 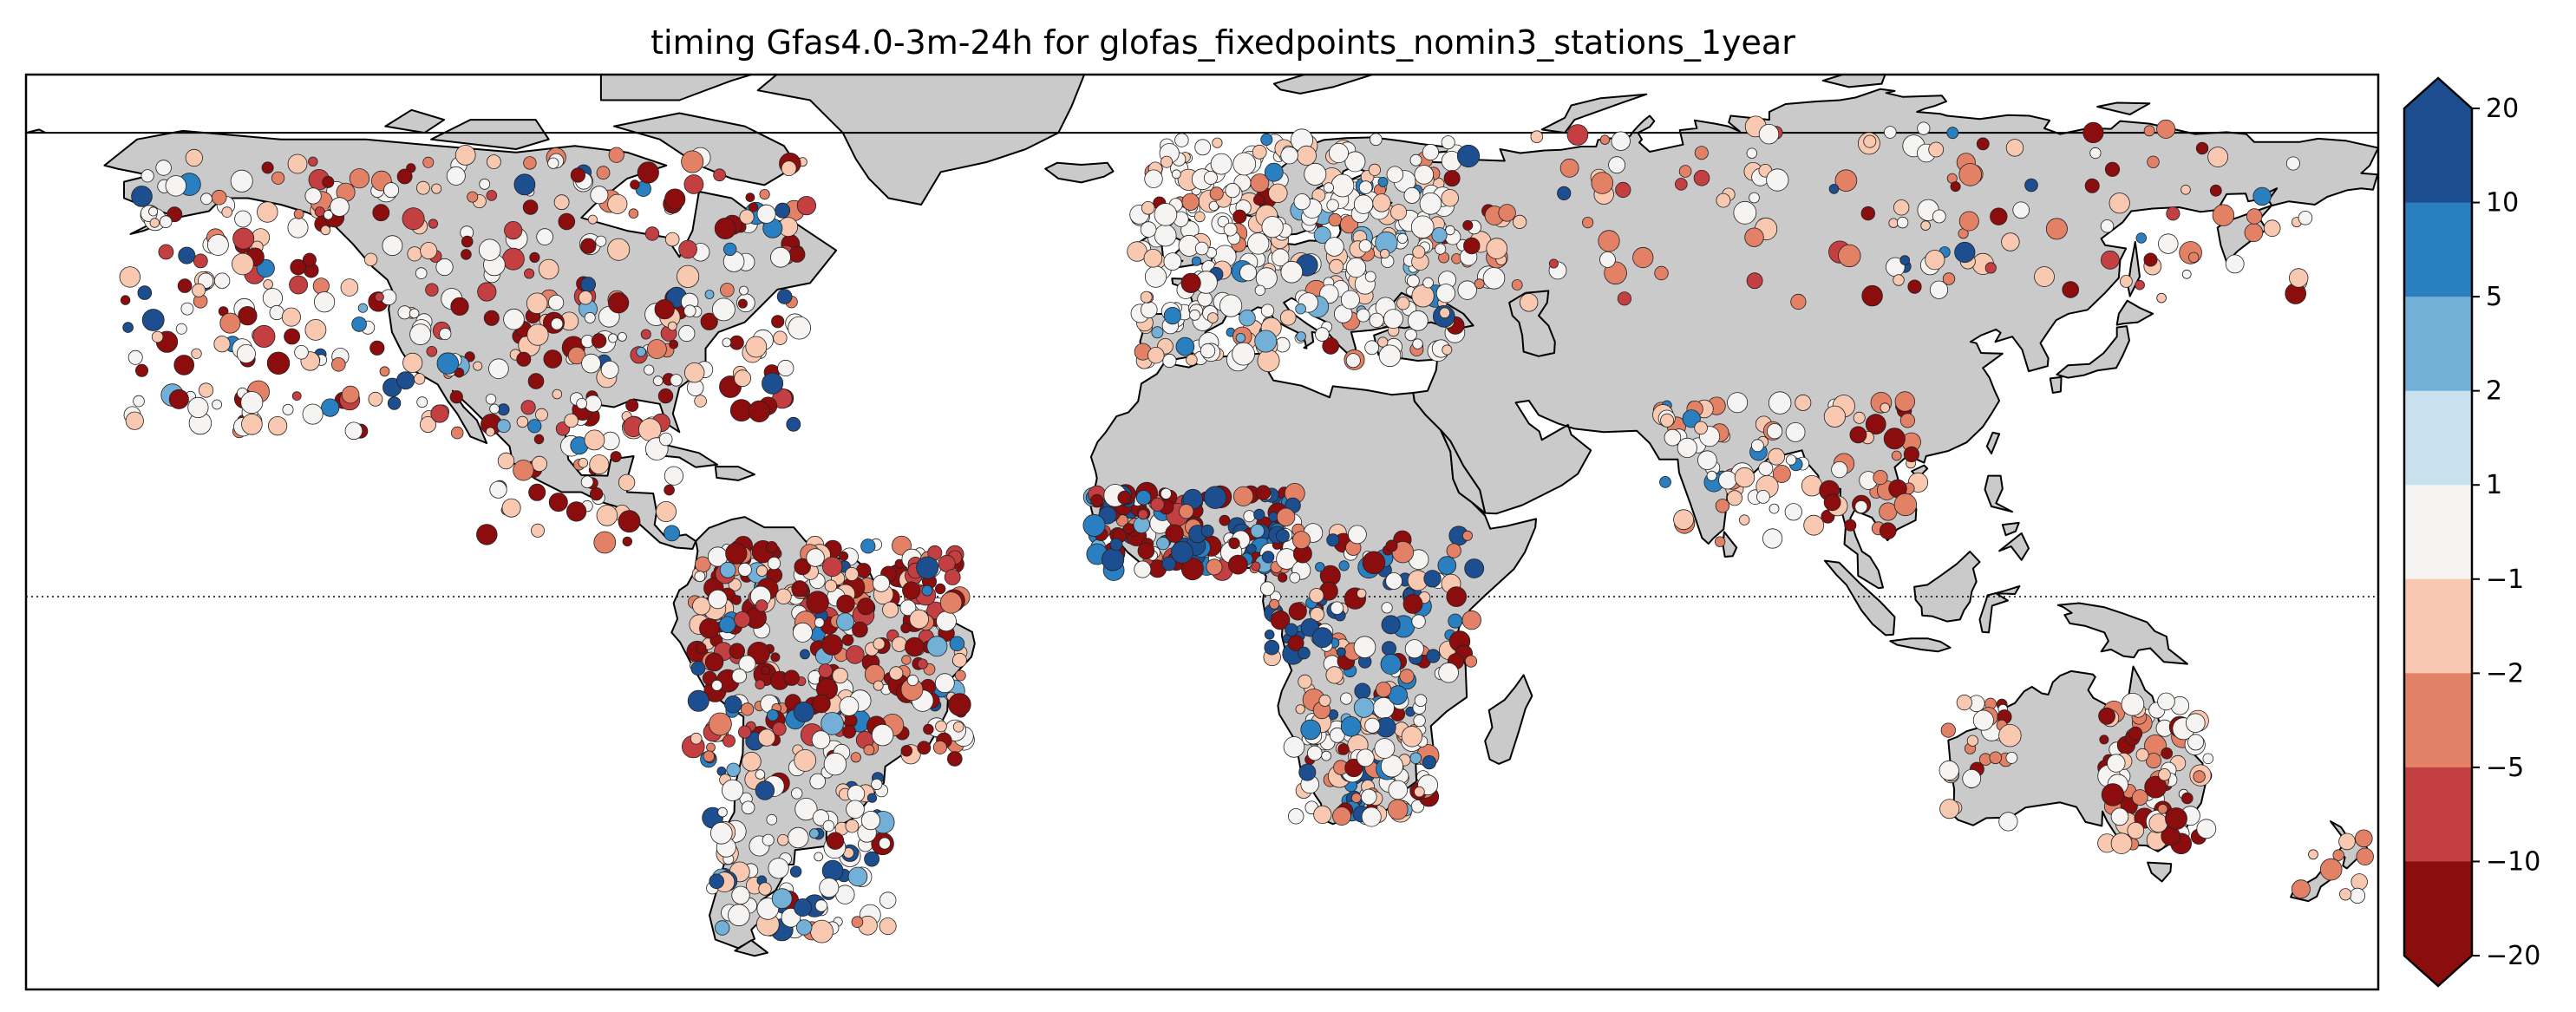 What do you see at coordinates (2505, 580) in the screenshot?
I see `colorbar-tick-label: −1` at bounding box center [2505, 580].